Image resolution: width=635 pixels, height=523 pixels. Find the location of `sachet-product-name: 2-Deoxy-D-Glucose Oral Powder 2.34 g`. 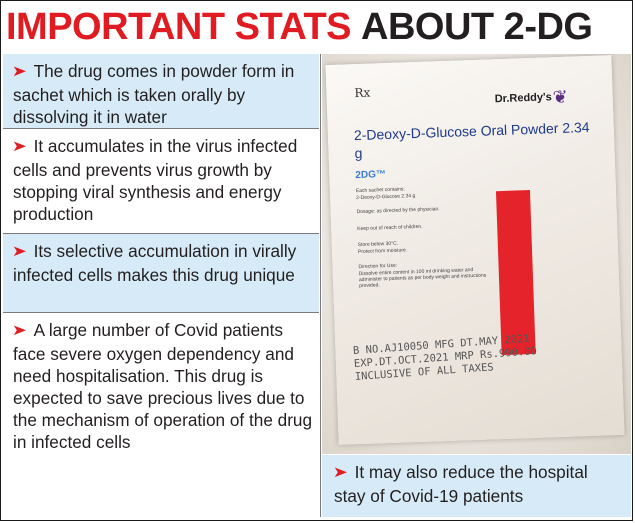

sachet-product-name: 2-Deoxy-D-Glucose Oral Powder 2.34 g is located at coordinates (471, 140).